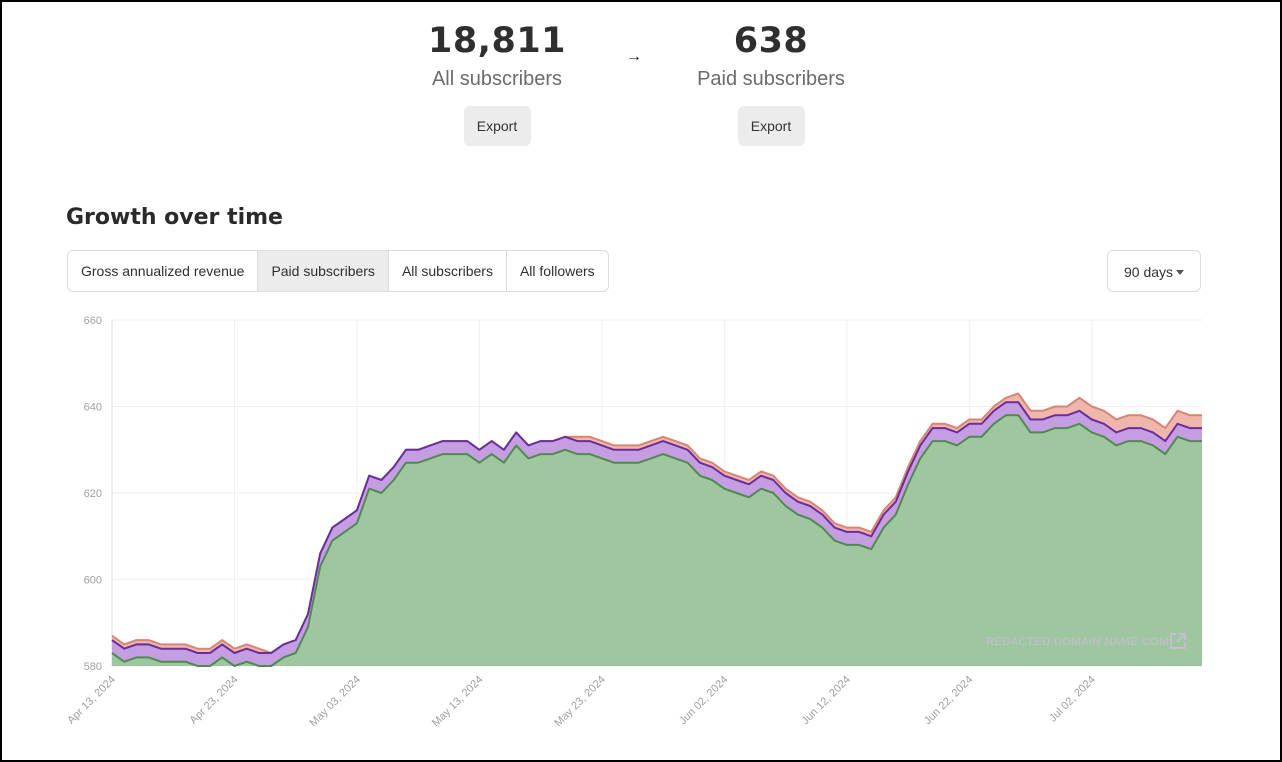 The image size is (1282, 762). Describe the element at coordinates (163, 271) in the screenshot. I see `tab-gross-annualized-revenue: Gross annualized revenue` at that location.